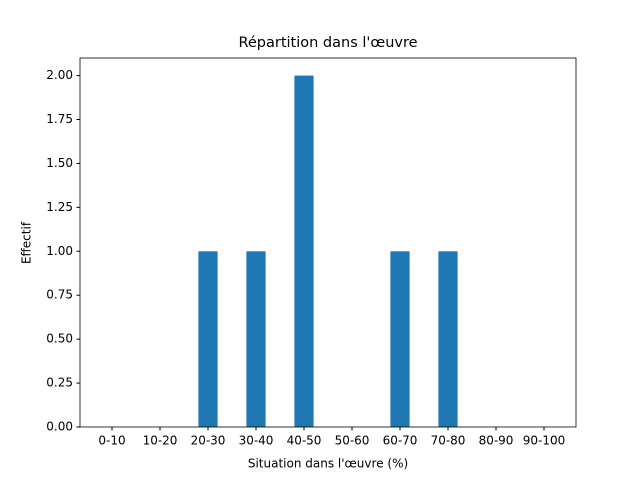  I want to click on x-tick-label: 70-80, so click(448, 441).